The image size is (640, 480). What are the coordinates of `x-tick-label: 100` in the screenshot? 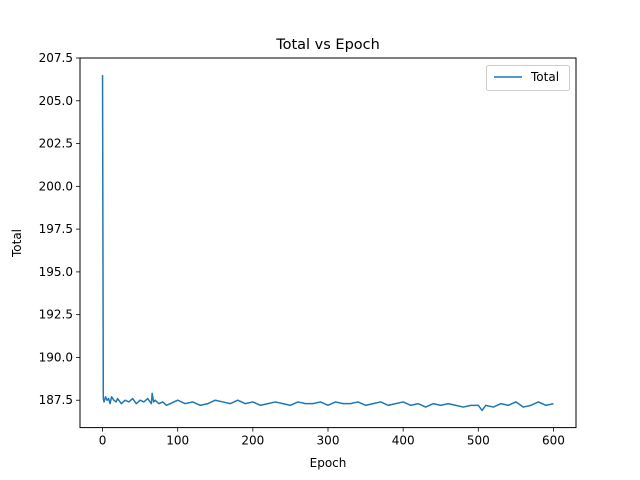 It's located at (177, 441).